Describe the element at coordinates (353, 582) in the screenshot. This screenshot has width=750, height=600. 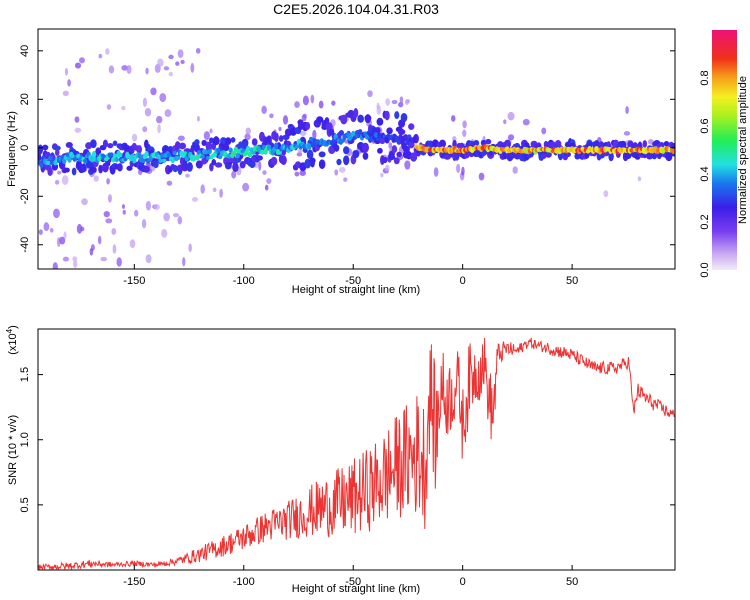
I see `snr-x-tick-label: -50` at that location.